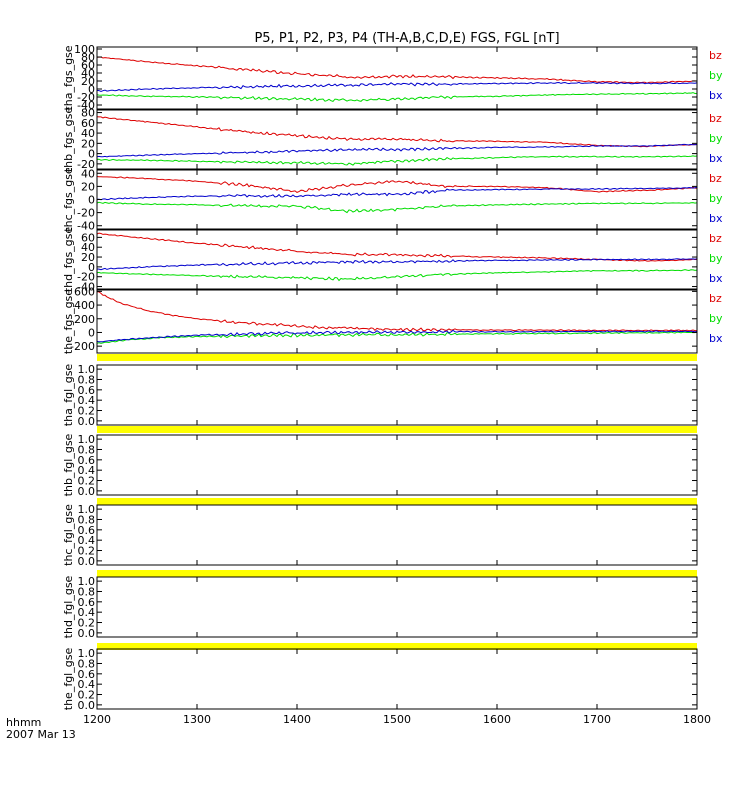  Describe the element at coordinates (97, 719) in the screenshot. I see `x-tick-label: 1200` at that location.